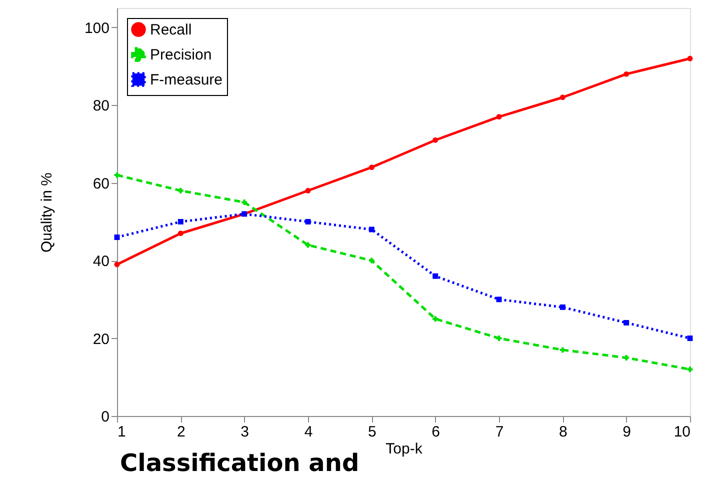 The height and width of the screenshot is (481, 707). Describe the element at coordinates (101, 106) in the screenshot. I see `y-tick-label: 80` at that location.